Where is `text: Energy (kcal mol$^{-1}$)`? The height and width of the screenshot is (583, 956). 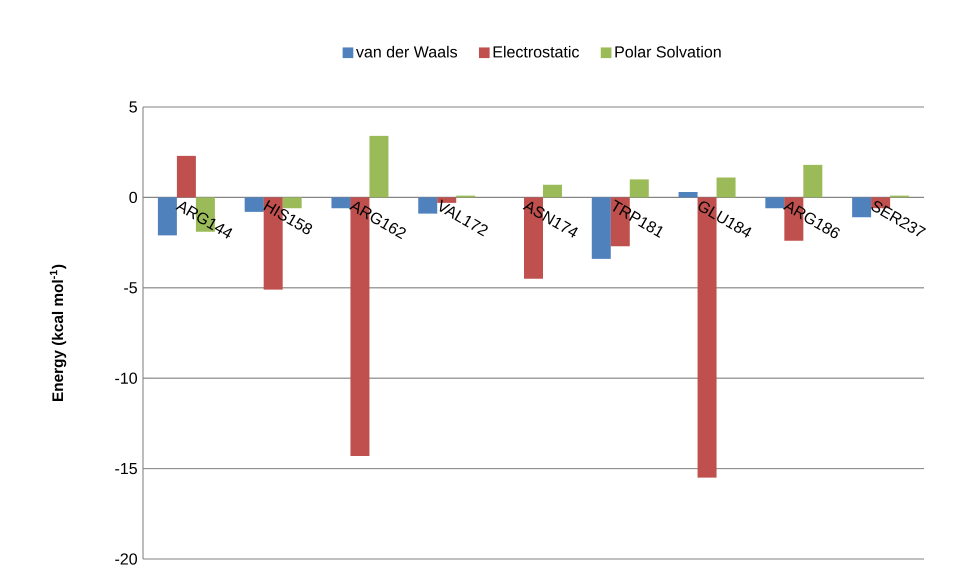
text: Energy (kcal mol$^{-1}$) is located at coordinates (58, 332).